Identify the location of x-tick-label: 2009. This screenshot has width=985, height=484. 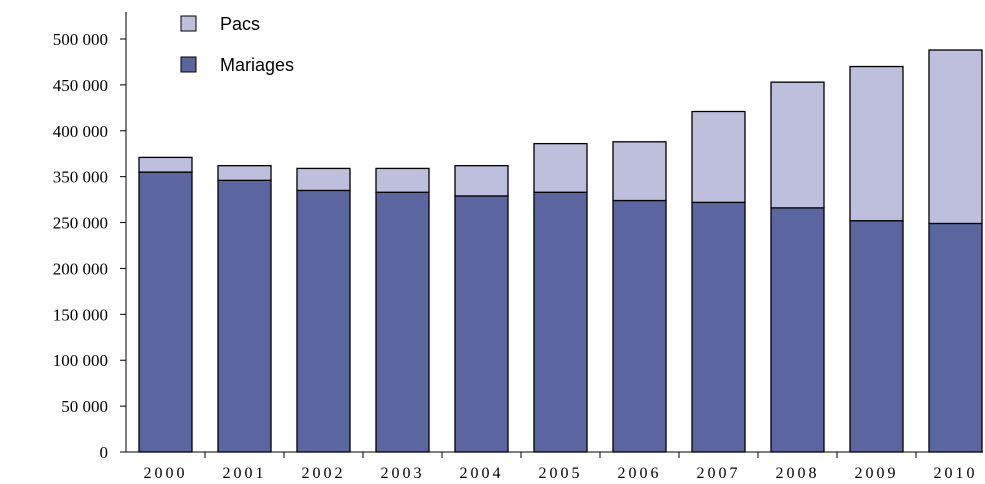
(877, 473).